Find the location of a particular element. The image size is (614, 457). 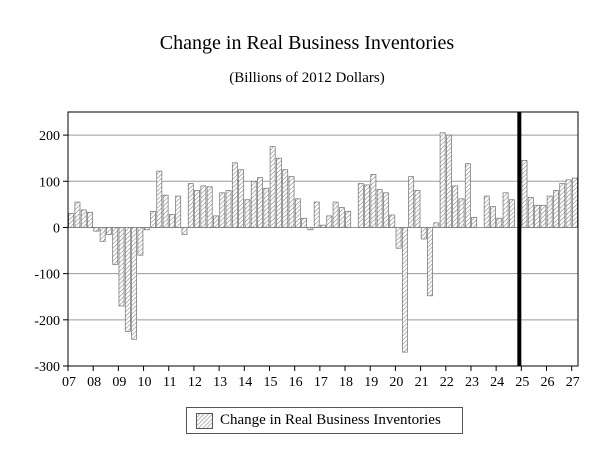

y-tick-label: 100 is located at coordinates (49, 182).